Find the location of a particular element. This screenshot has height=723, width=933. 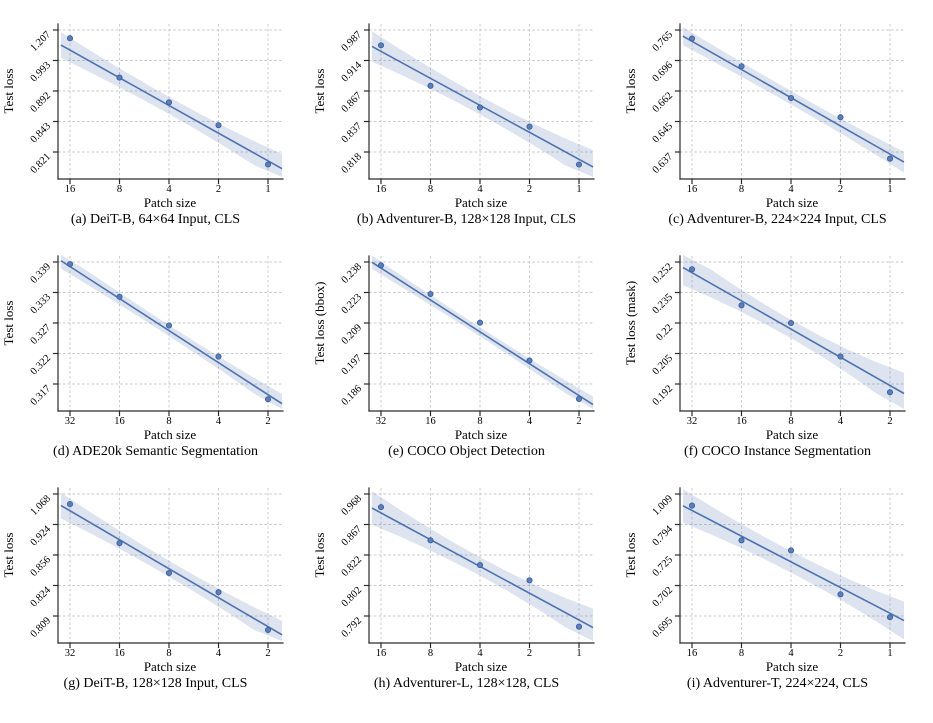

y-tick-label: 0.662 is located at coordinates (663, 102).